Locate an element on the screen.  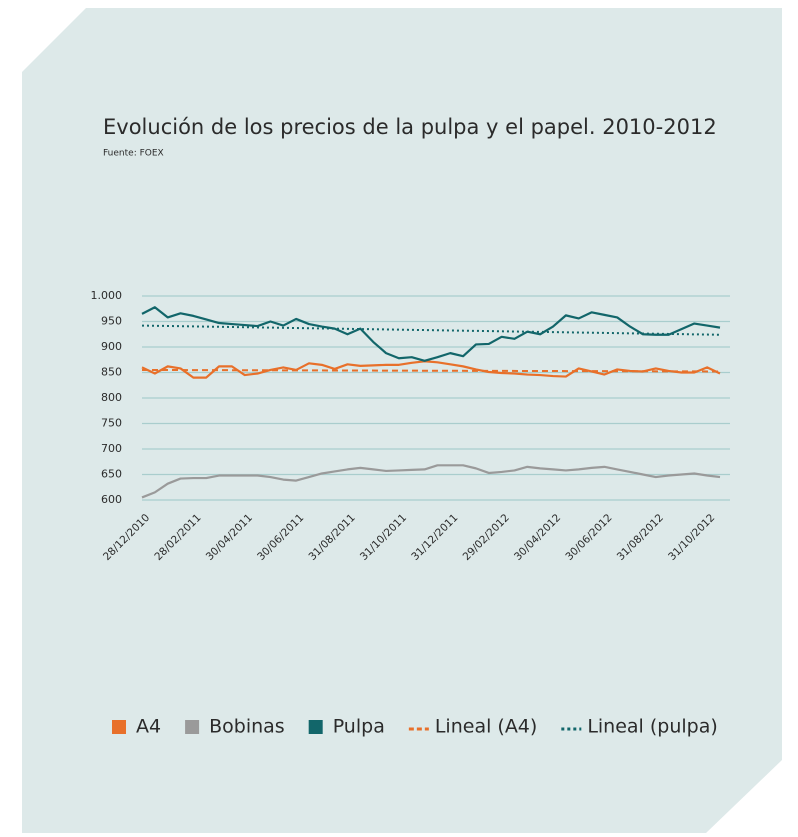
legend-label: Pulpa is located at coordinates (359, 727).